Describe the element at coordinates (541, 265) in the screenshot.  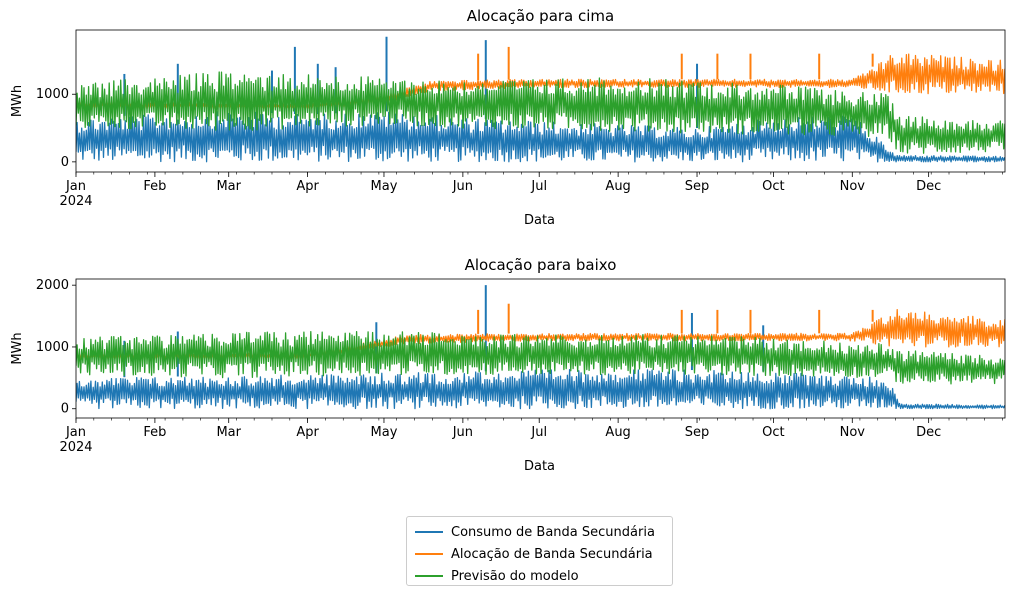
I see `chart-title: Alocação para baixo` at that location.